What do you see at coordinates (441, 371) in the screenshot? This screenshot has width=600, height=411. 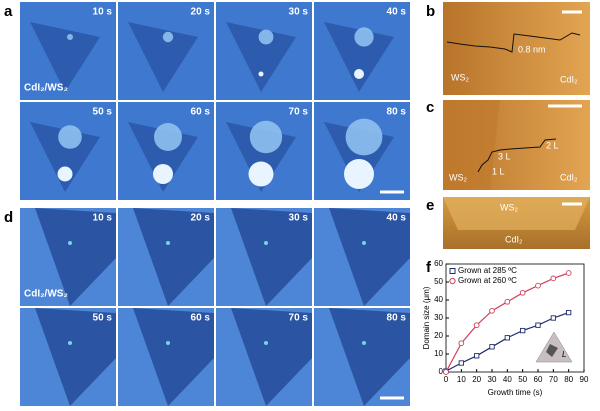 I see `y-tick-label: 0` at bounding box center [441, 371].